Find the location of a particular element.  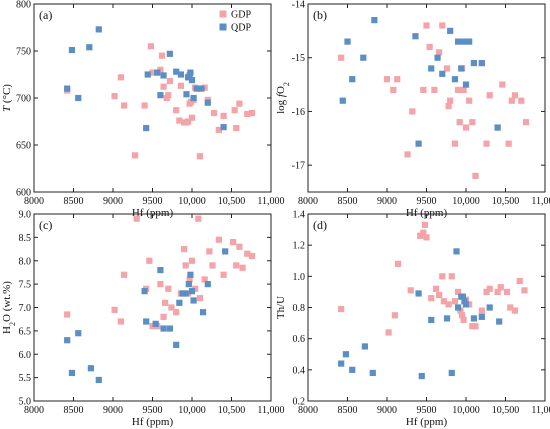

y-tick-label: 8.5 is located at coordinates (25, 238).